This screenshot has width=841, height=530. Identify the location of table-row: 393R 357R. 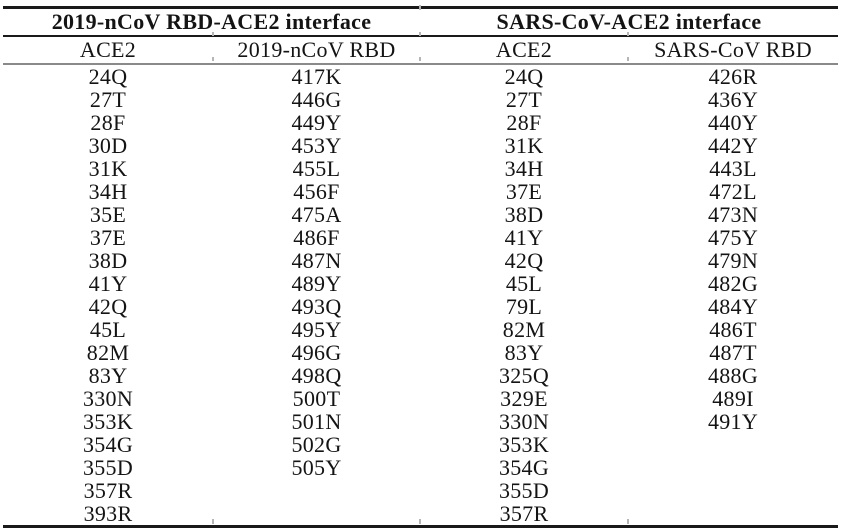
(420, 514).